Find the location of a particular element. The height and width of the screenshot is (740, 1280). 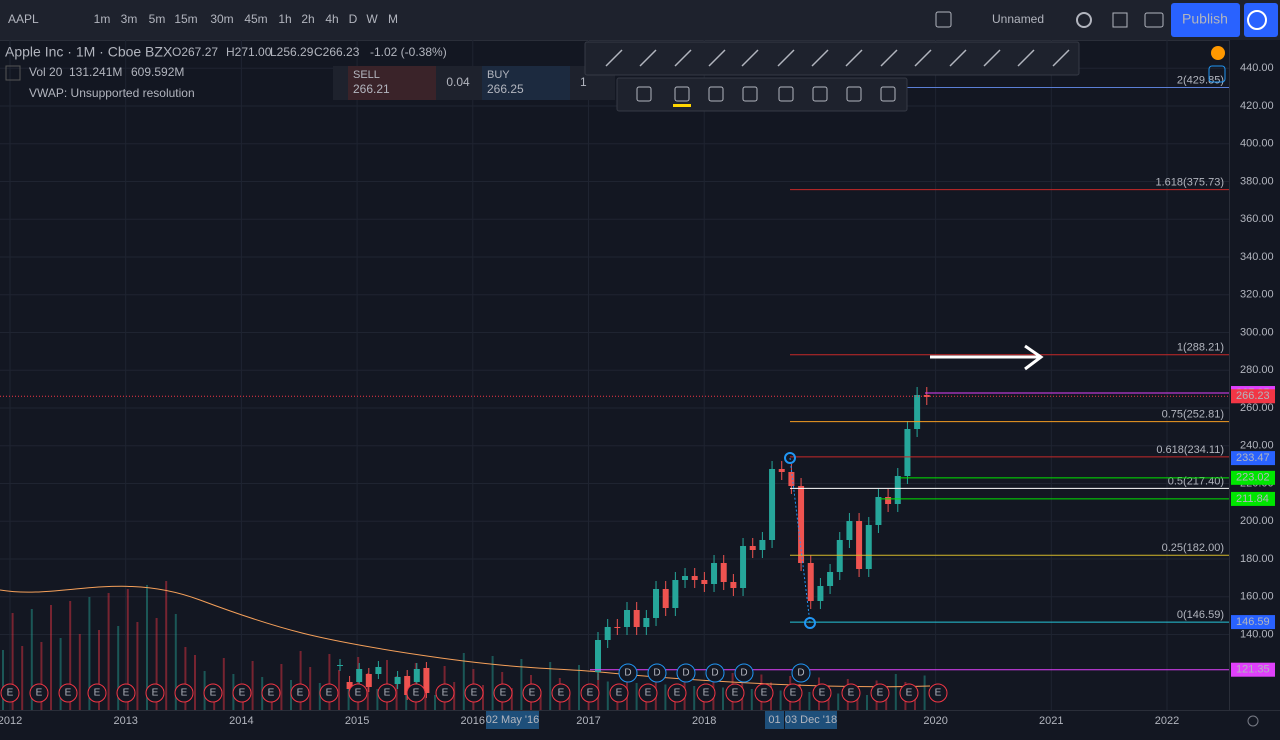

replay-button is located at coordinates (1261, 20).